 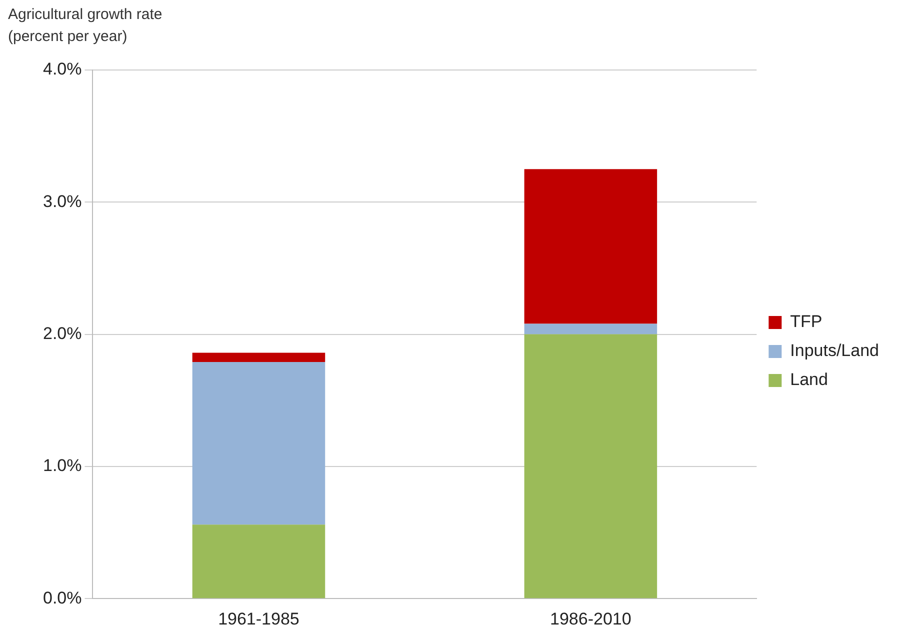 I want to click on y-tick-label: 1.0%, so click(x=62, y=466).